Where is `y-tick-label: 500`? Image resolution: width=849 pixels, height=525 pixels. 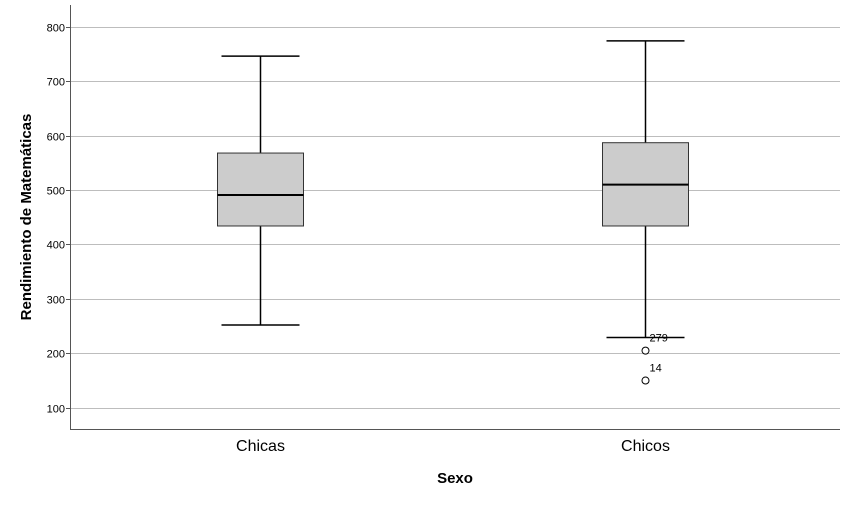
y-tick-label: 500 is located at coordinates (56, 192).